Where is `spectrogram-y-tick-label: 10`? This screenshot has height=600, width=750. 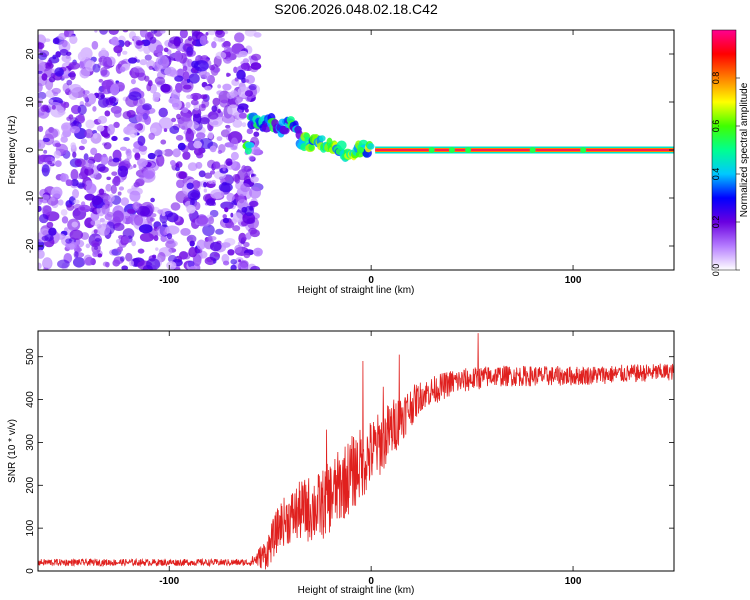 spectrogram-y-tick-label: 10 is located at coordinates (30, 102).